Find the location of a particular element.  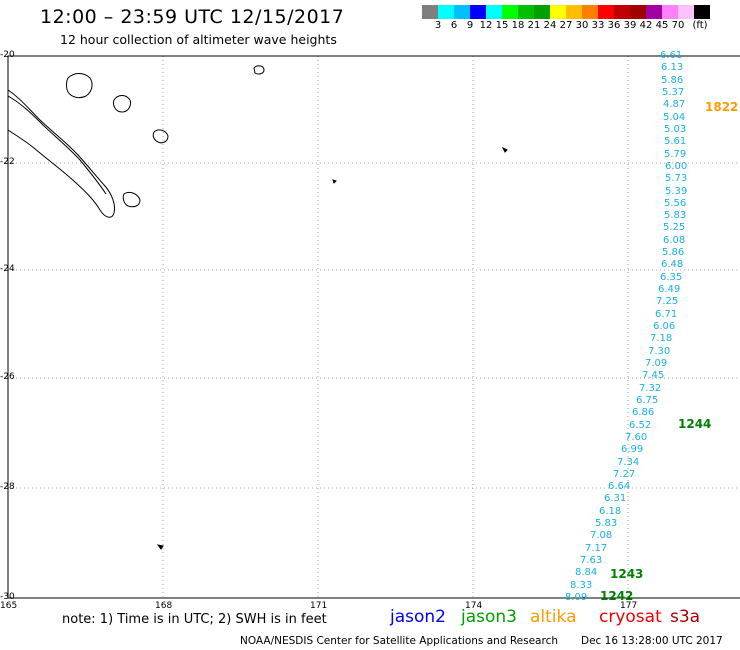

longitude-label: 174 is located at coordinates (474, 606).